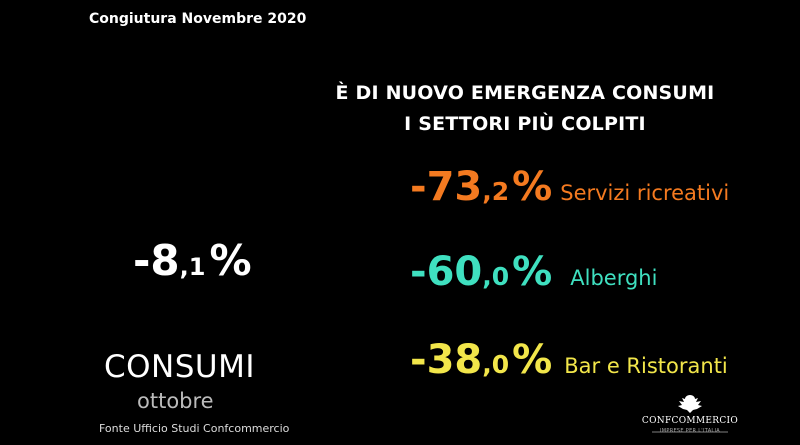  Describe the element at coordinates (192, 267) in the screenshot. I see `overall-value-dec: ,1` at that location.